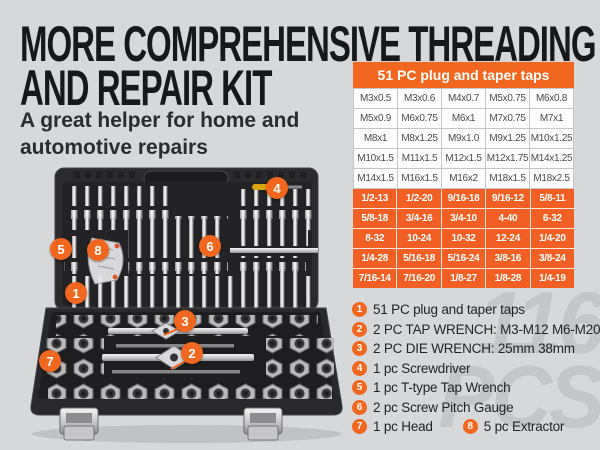 The width and height of the screenshot is (600, 450). Describe the element at coordinates (272, 234) in the screenshot. I see `gauge-rods-upper` at that location.